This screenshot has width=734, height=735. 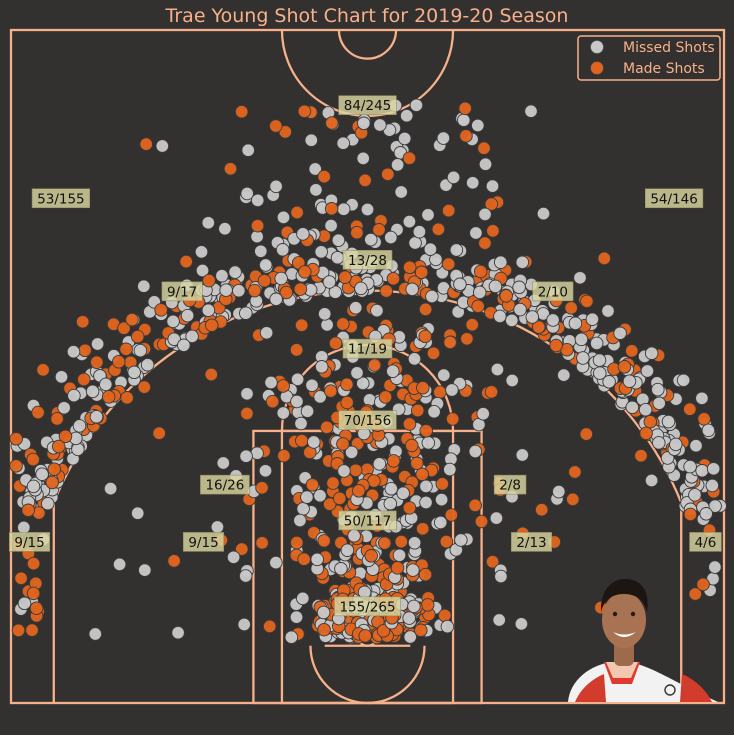 What do you see at coordinates (705, 542) in the screenshot?
I see `zone-label: 4/6` at bounding box center [705, 542].